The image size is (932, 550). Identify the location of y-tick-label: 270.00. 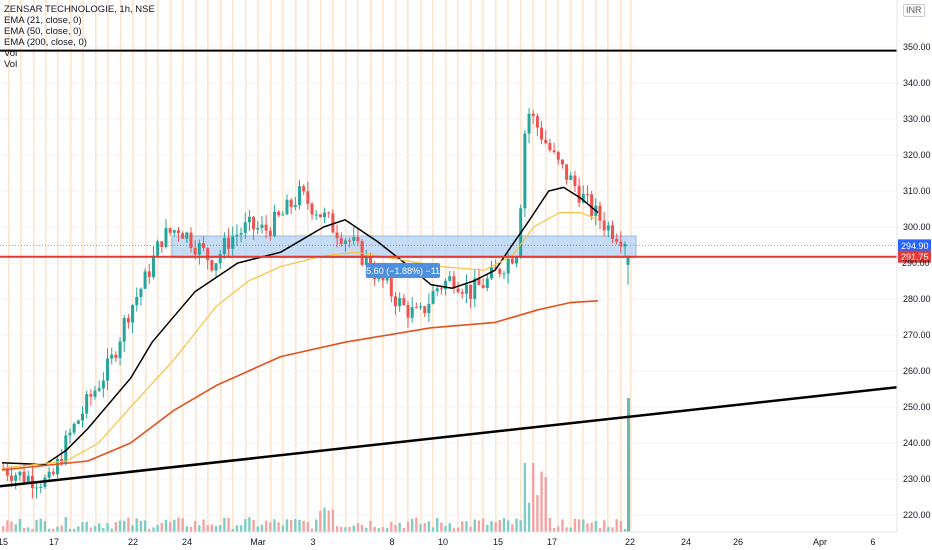
(917, 335).